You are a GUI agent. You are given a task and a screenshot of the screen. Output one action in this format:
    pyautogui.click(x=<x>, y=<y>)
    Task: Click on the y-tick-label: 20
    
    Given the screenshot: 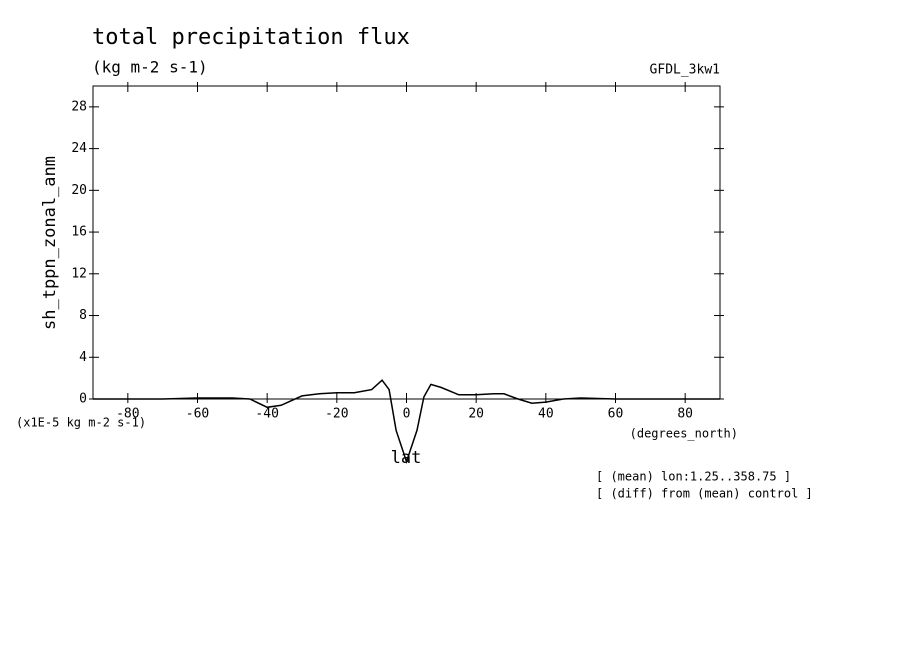 What is the action you would take?
    pyautogui.click(x=79, y=190)
    